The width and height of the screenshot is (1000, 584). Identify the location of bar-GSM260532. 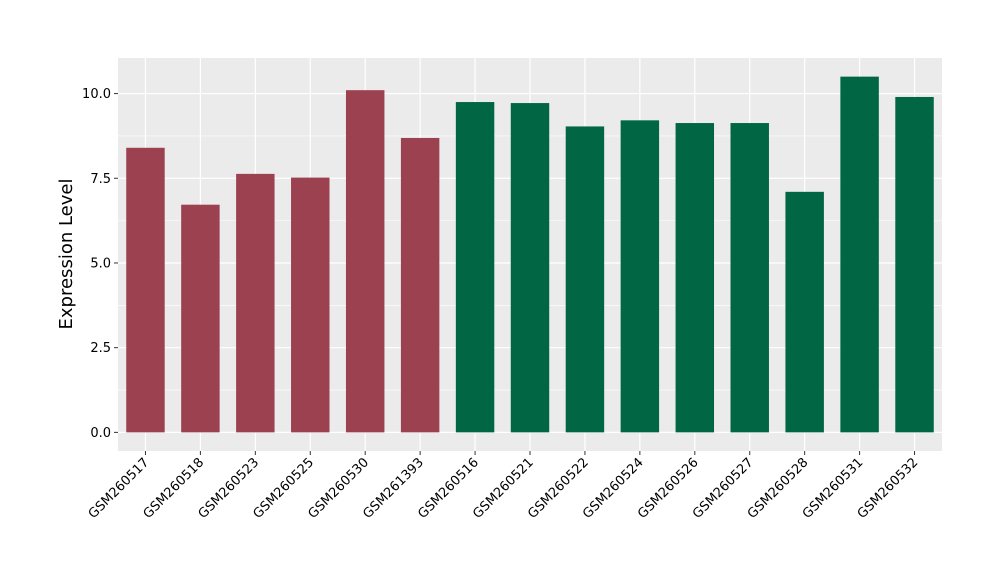
(914, 264).